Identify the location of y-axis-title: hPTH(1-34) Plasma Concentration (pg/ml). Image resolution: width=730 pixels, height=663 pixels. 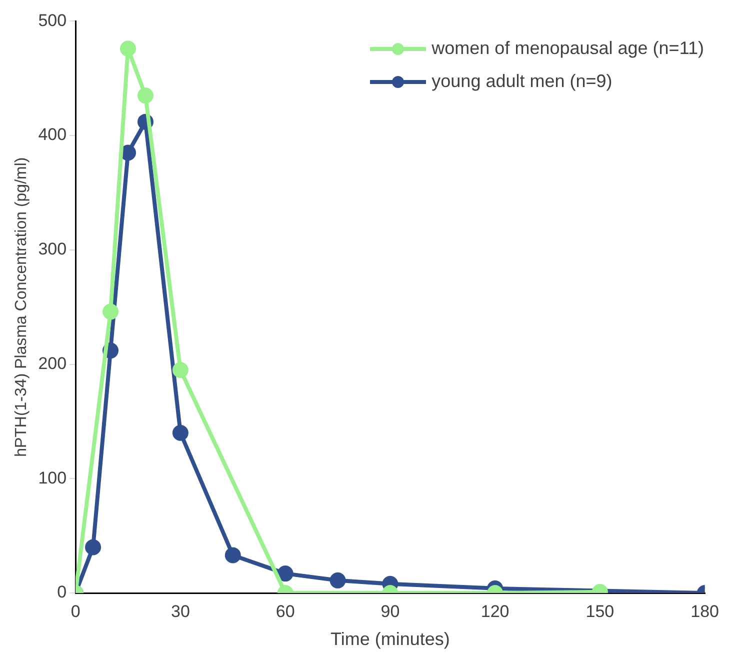
(21, 307).